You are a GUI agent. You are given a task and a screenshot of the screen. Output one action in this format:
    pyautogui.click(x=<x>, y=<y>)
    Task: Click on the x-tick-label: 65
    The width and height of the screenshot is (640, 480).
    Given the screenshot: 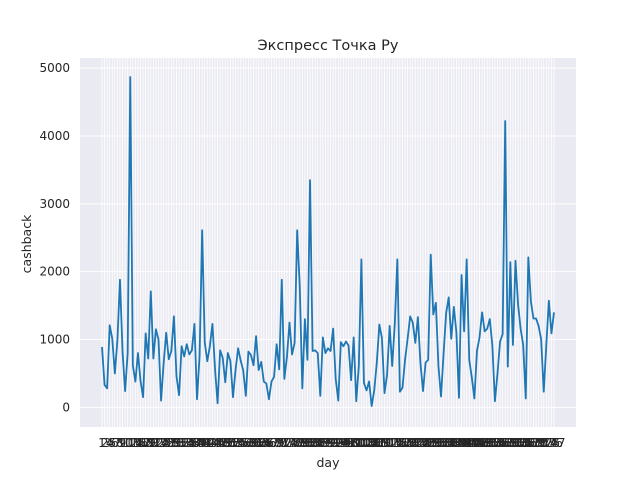 What is the action you would take?
    pyautogui.click(x=266, y=443)
    